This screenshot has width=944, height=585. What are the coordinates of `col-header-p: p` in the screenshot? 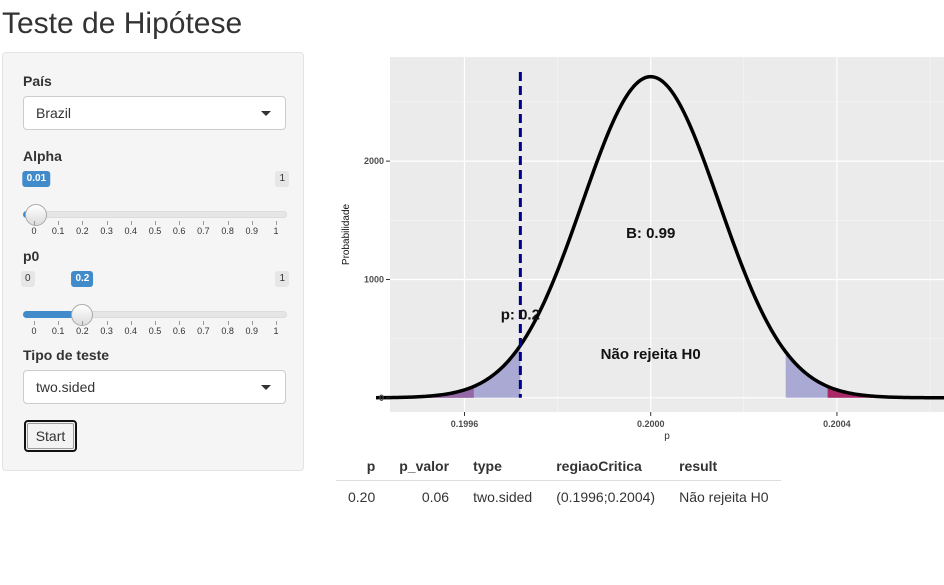 It's located at (362, 466).